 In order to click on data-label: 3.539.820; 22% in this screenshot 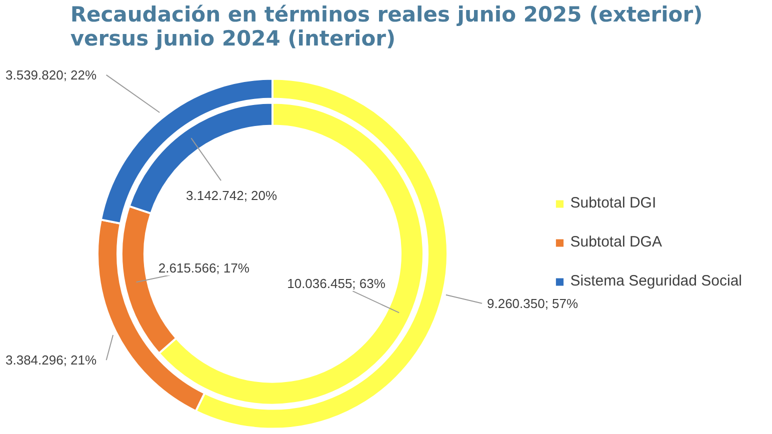, I will do `click(52, 74)`.